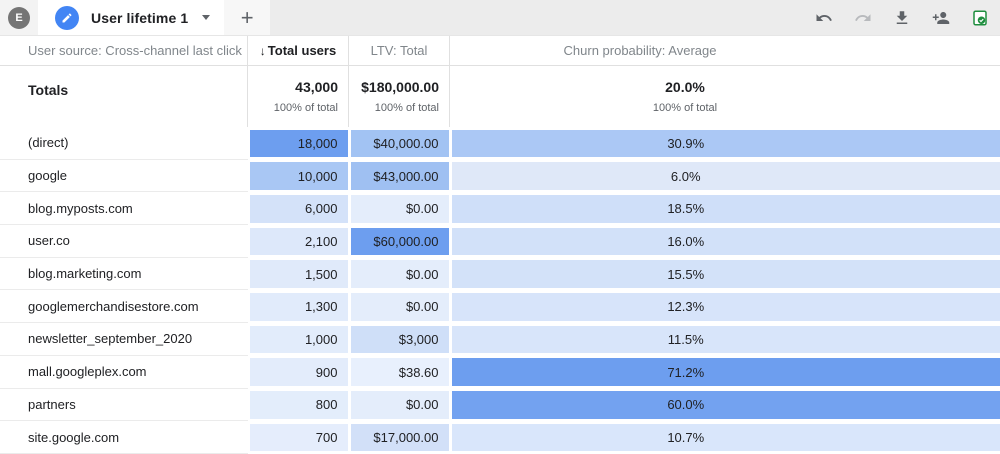 This screenshot has width=1000, height=454. Describe the element at coordinates (399, 241) in the screenshot. I see `cell-ltv: $60,000.00` at that location.